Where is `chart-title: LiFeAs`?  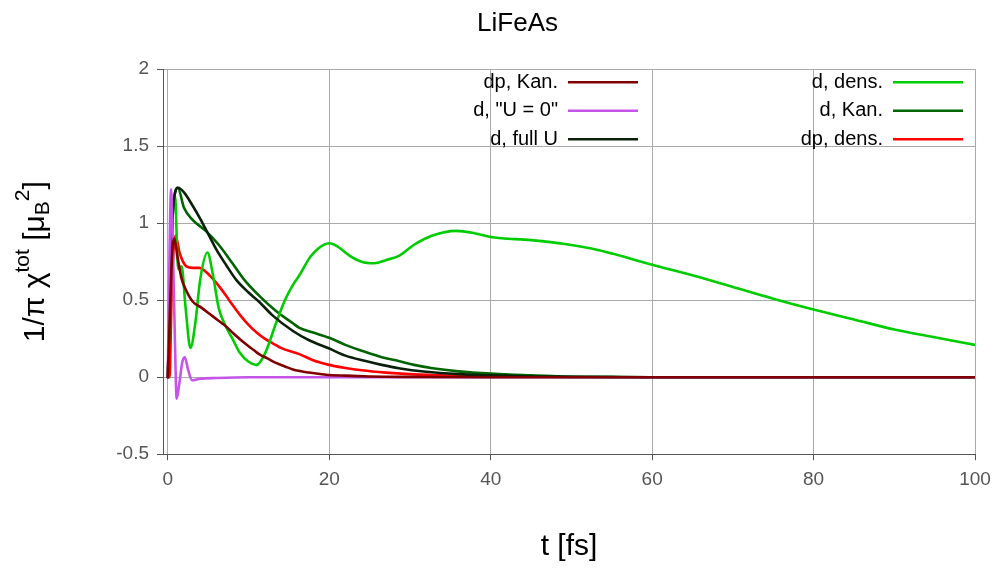
chart-title: LiFeAs is located at coordinates (517, 21).